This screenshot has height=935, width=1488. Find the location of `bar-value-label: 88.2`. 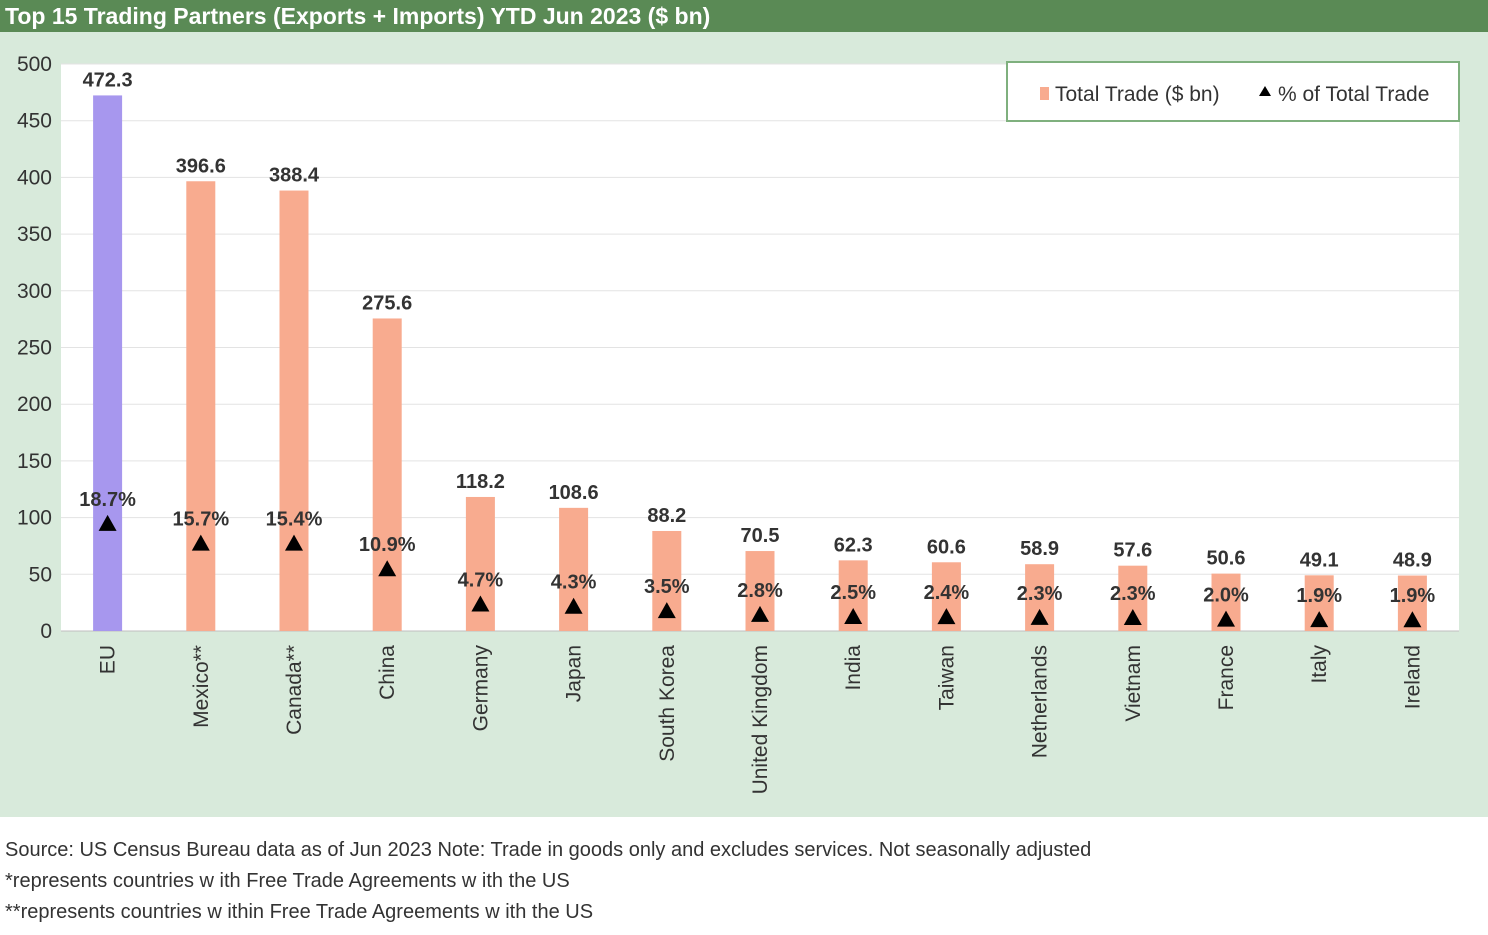

bar-value-label: 88.2 is located at coordinates (666, 516).